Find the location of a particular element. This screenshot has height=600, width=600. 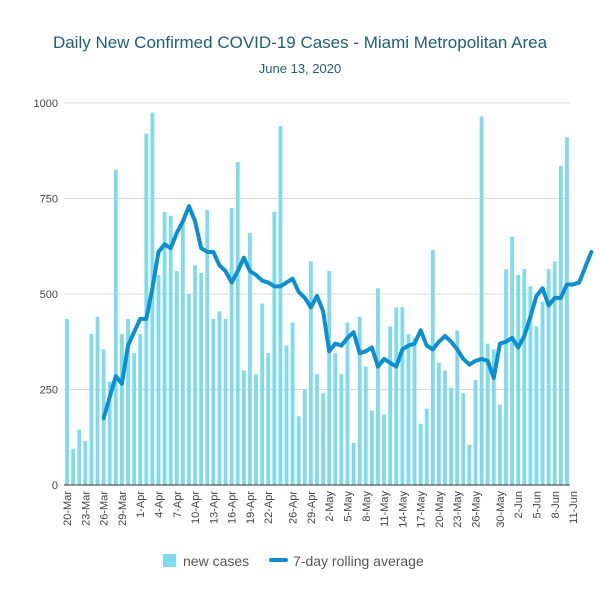

x-tick-label: 5-May is located at coordinates (348, 505).